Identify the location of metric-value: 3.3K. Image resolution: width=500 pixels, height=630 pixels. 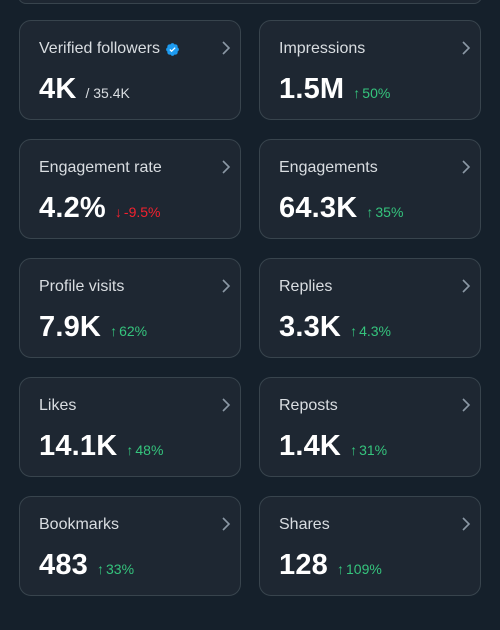
(310, 327).